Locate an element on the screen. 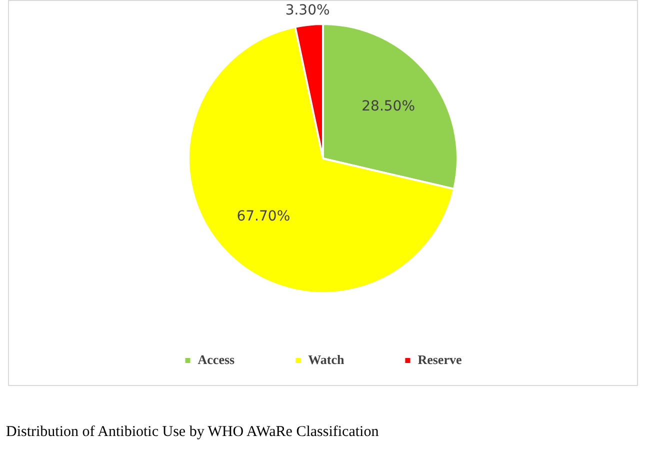 This screenshot has width=650, height=457. data-label: 67.70% is located at coordinates (263, 216).